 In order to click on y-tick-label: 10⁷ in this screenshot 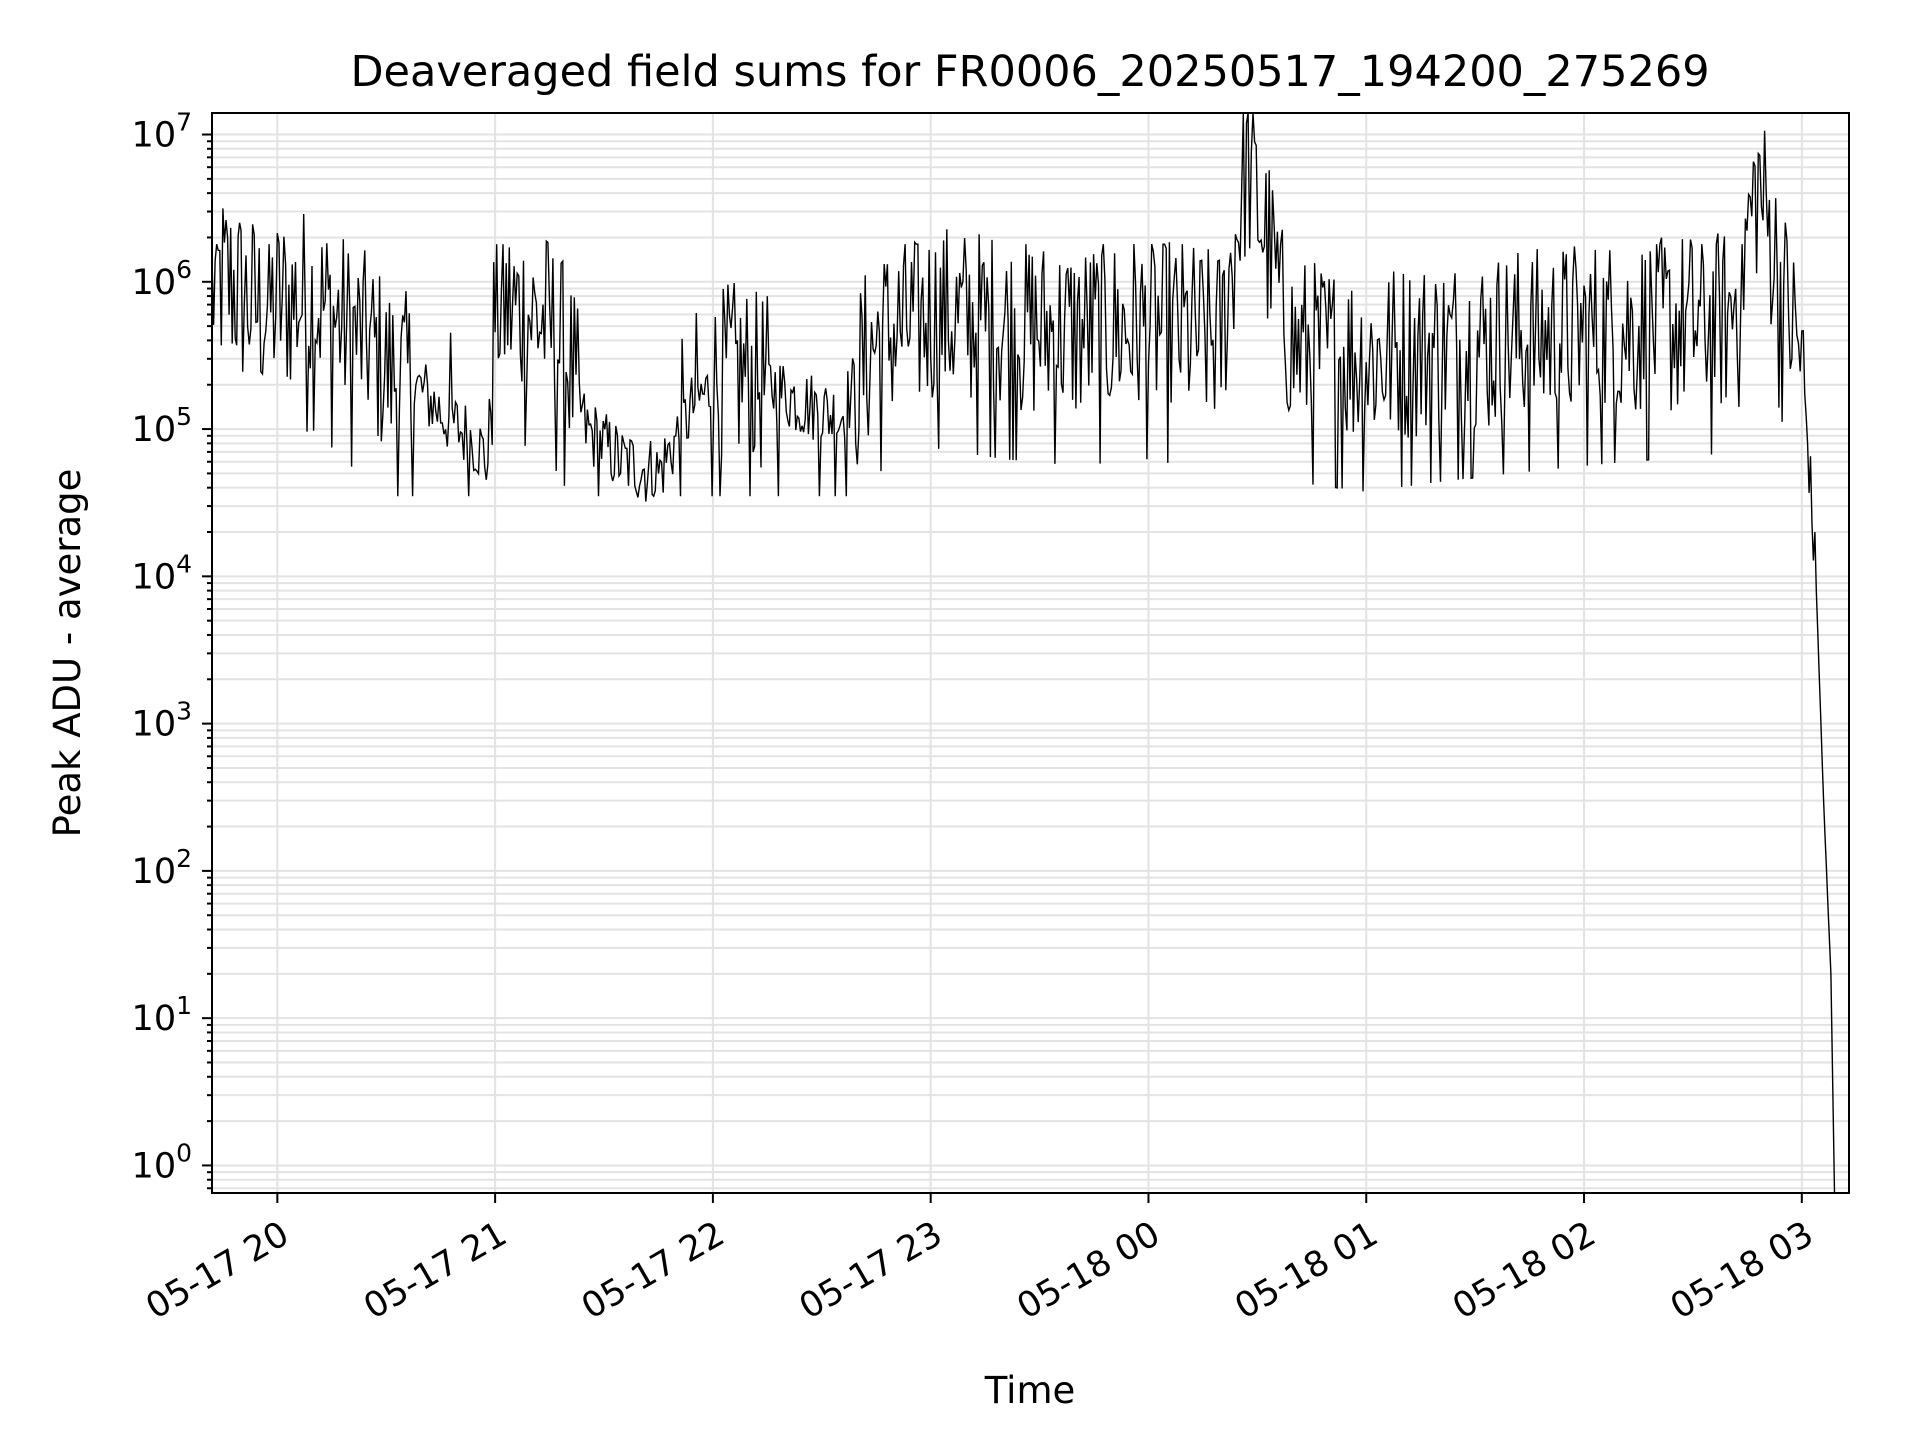, I will do `click(162, 132)`.